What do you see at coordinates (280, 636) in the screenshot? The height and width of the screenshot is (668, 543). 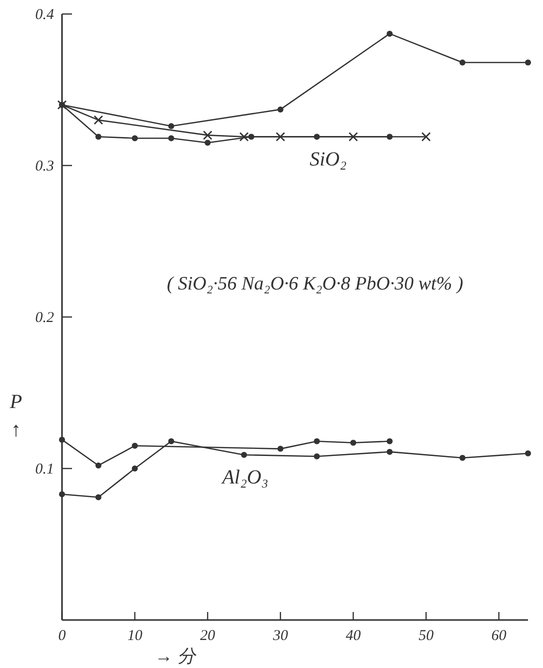 I see `x-tick-label: 30` at bounding box center [280, 636].